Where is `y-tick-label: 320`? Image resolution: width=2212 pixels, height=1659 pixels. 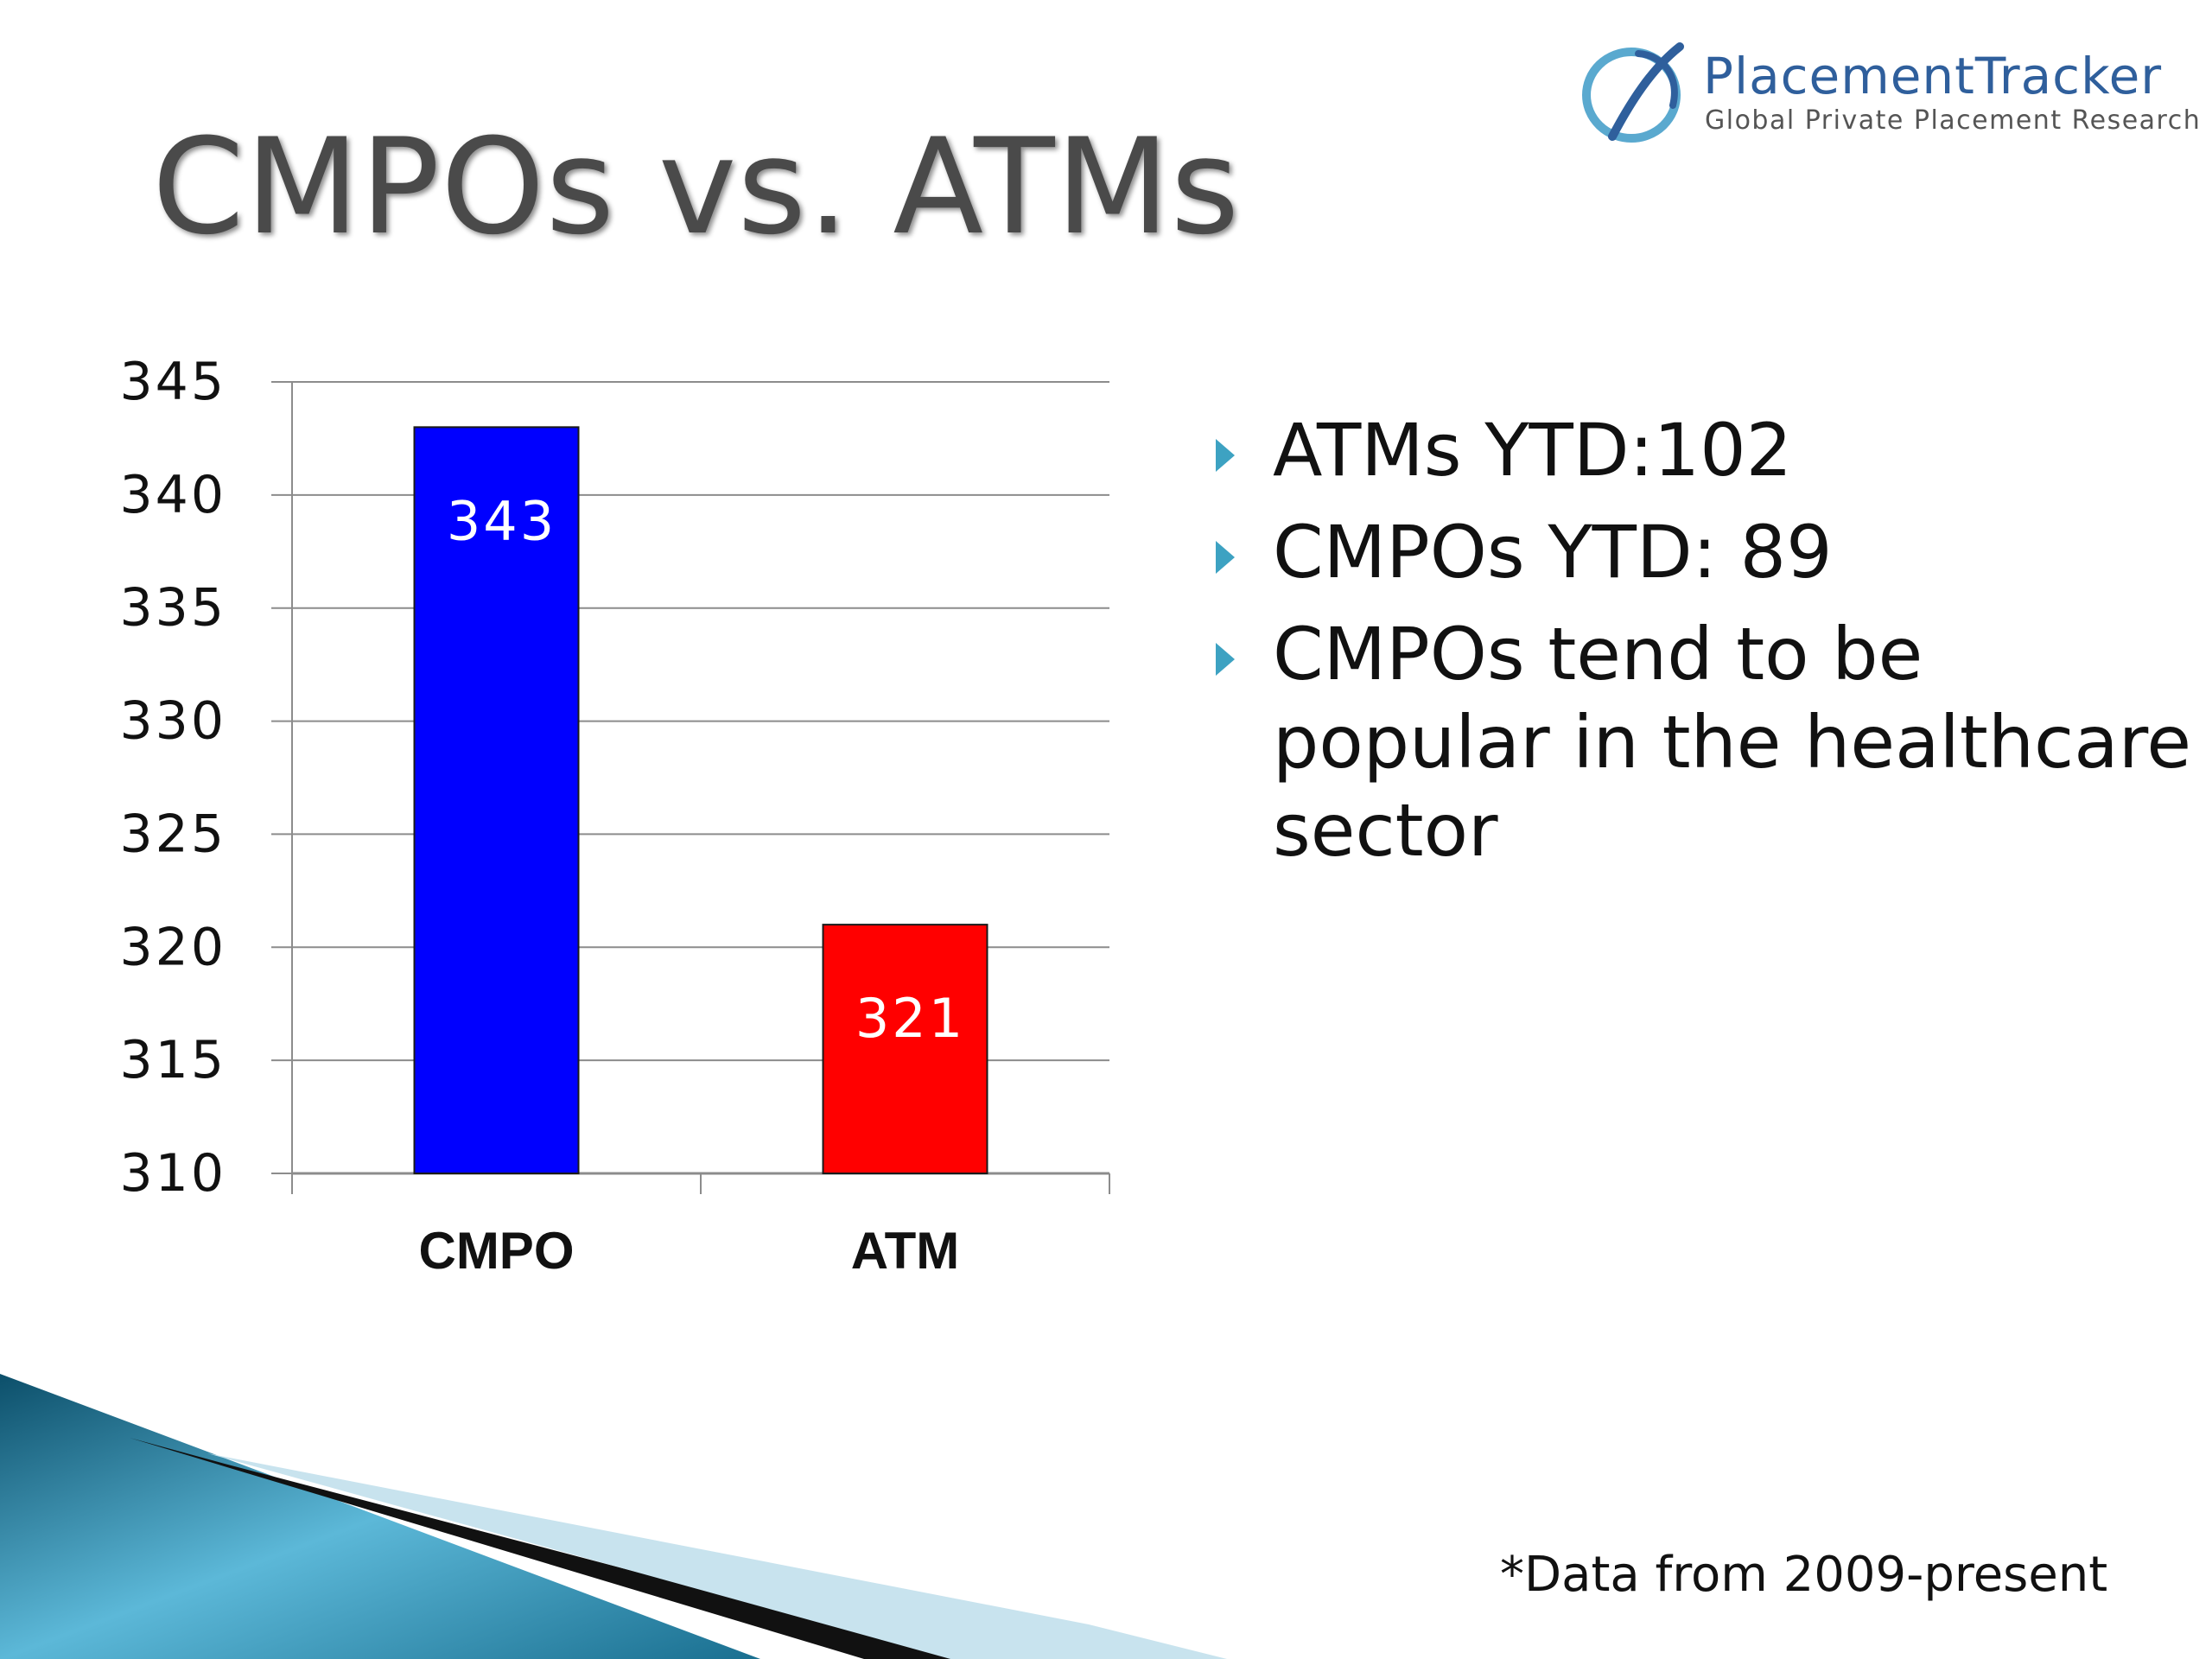 y-tick-label: 320 is located at coordinates (172, 947).